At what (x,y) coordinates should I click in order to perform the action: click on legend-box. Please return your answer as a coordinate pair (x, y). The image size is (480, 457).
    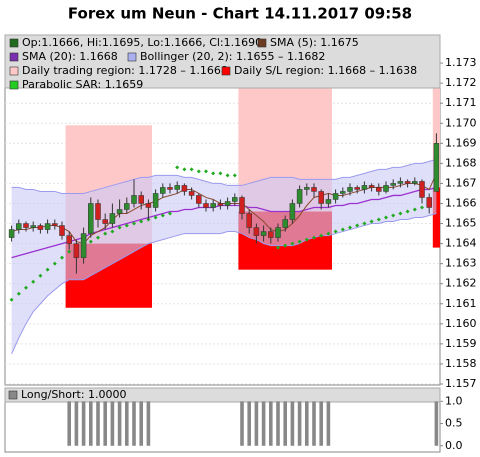
    Looking at the image, I should click on (222, 61).